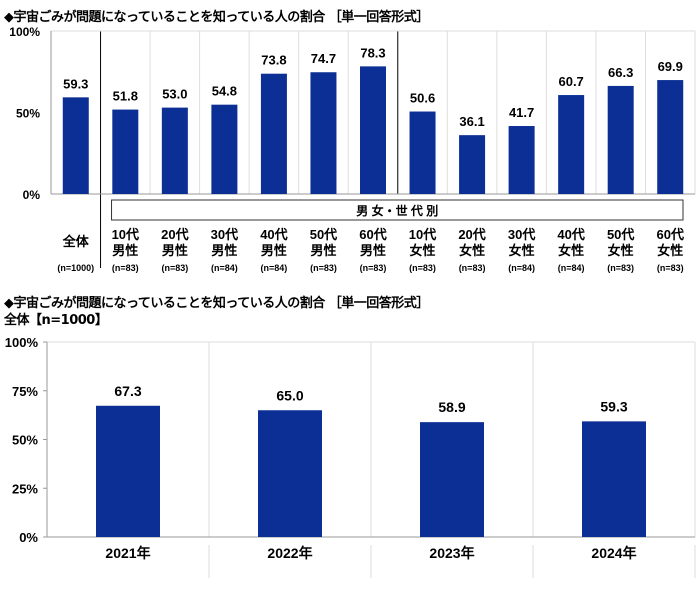 The height and width of the screenshot is (592, 700). I want to click on x-tick-label: 2021年, so click(127, 553).